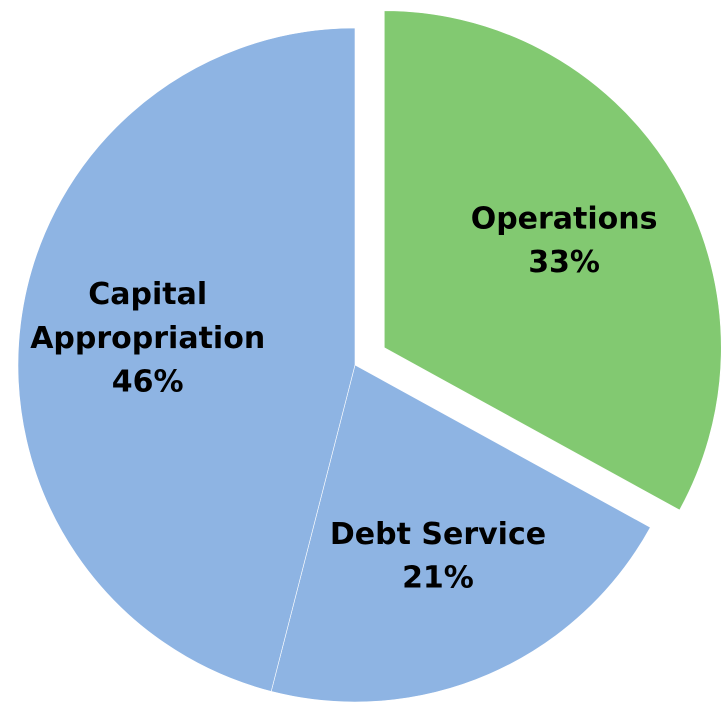 The height and width of the screenshot is (704, 728). What do you see at coordinates (564, 262) in the screenshot?
I see `value-label: 33%` at bounding box center [564, 262].